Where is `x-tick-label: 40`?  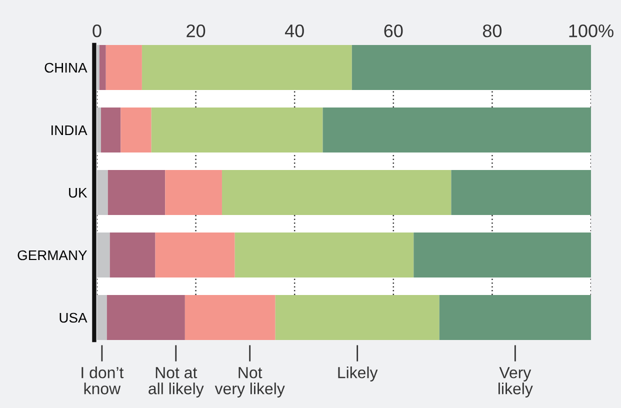
x-tick-label: 40 is located at coordinates (294, 31).